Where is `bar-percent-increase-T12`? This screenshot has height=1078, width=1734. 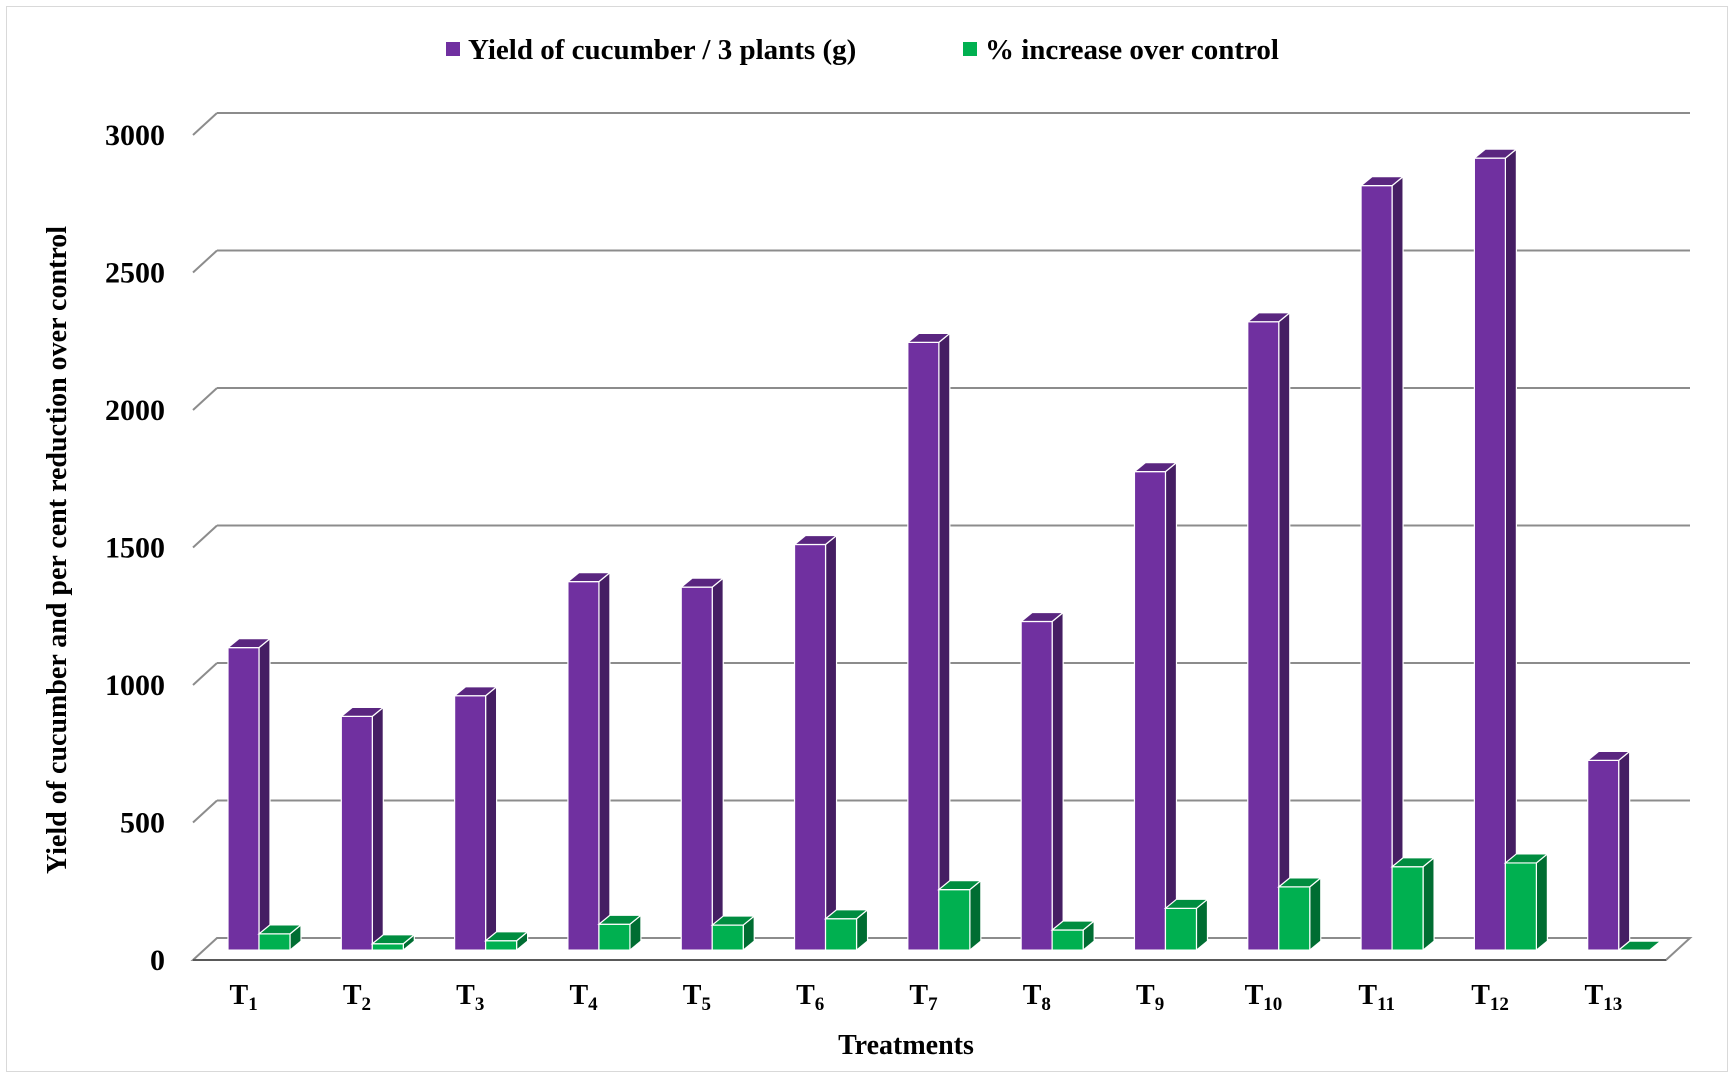 bar-percent-increase-T12 is located at coordinates (1526, 902).